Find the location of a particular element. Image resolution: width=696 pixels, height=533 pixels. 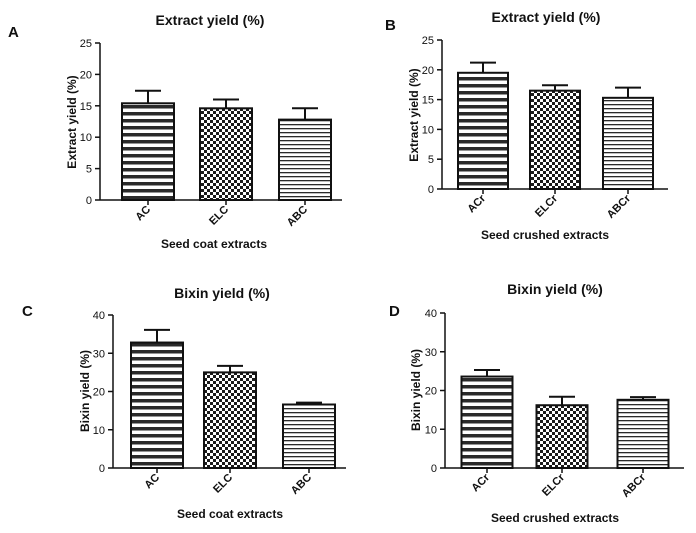

panel-letter: D is located at coordinates (394, 311).